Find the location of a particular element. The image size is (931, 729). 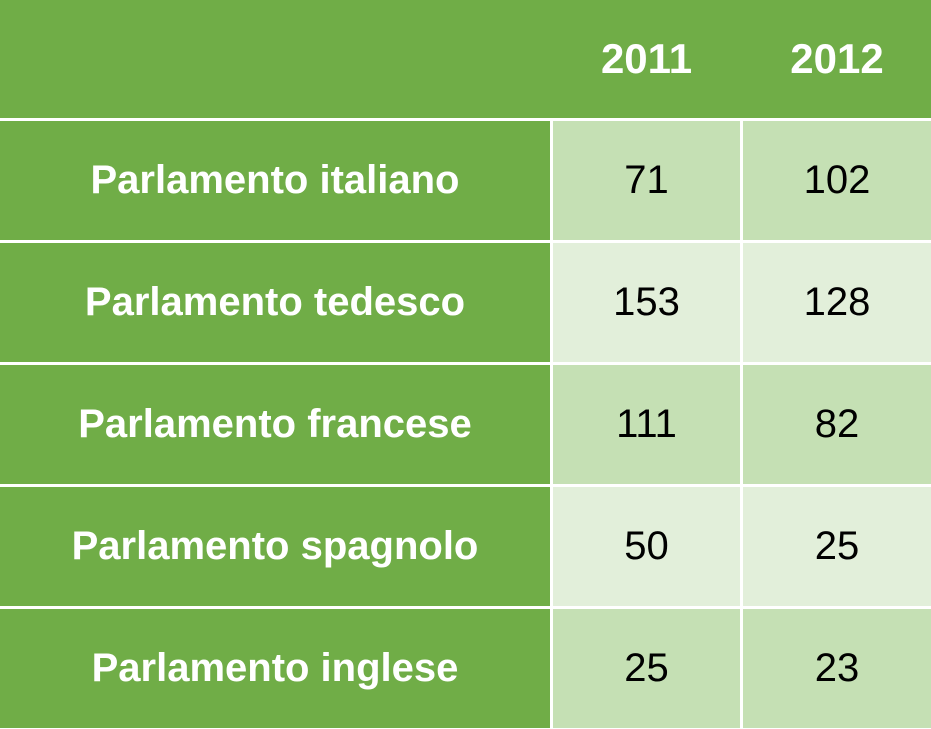

column-header: 2012 is located at coordinates (837, 59).